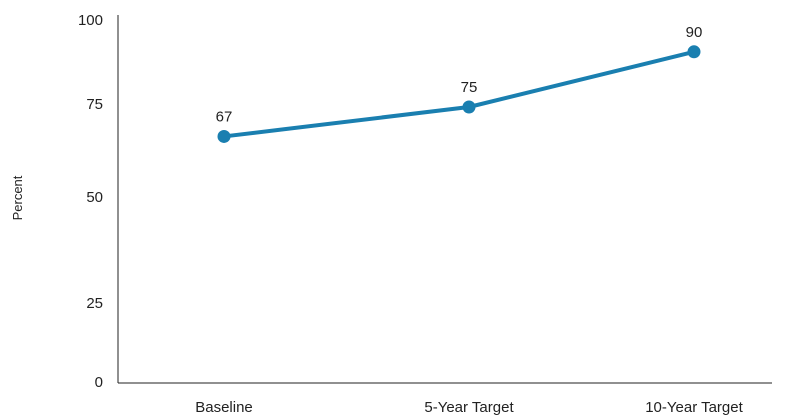  What do you see at coordinates (94, 303) in the screenshot?
I see `y-tick-label: 25` at bounding box center [94, 303].